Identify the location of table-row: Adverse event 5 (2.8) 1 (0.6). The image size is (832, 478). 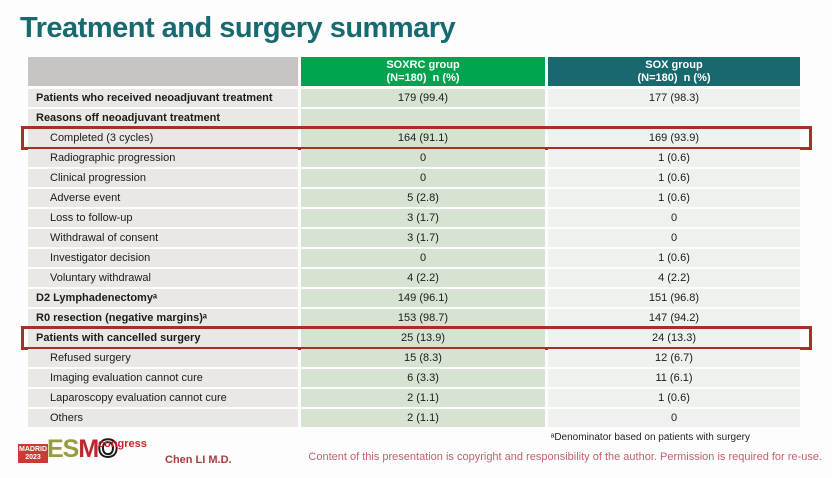
(414, 198).